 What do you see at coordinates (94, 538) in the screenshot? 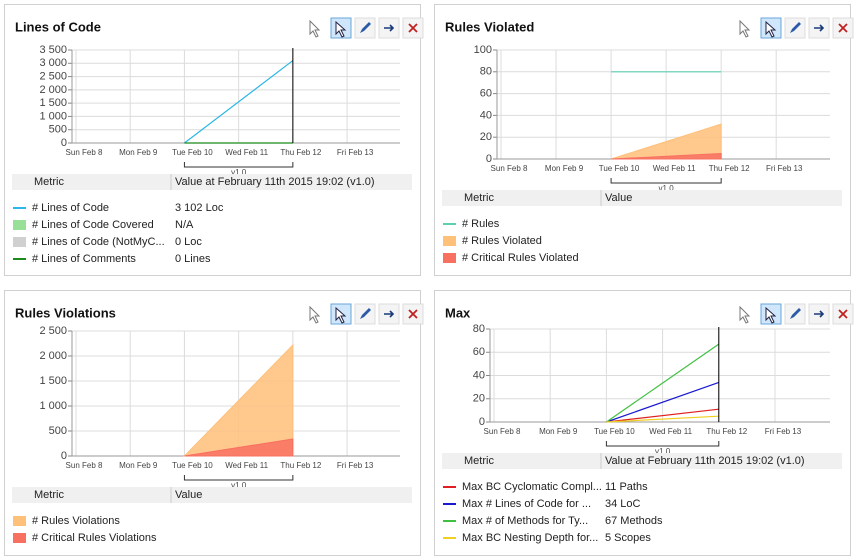
I see `legend-name: # Critical Rules Violations` at bounding box center [94, 538].